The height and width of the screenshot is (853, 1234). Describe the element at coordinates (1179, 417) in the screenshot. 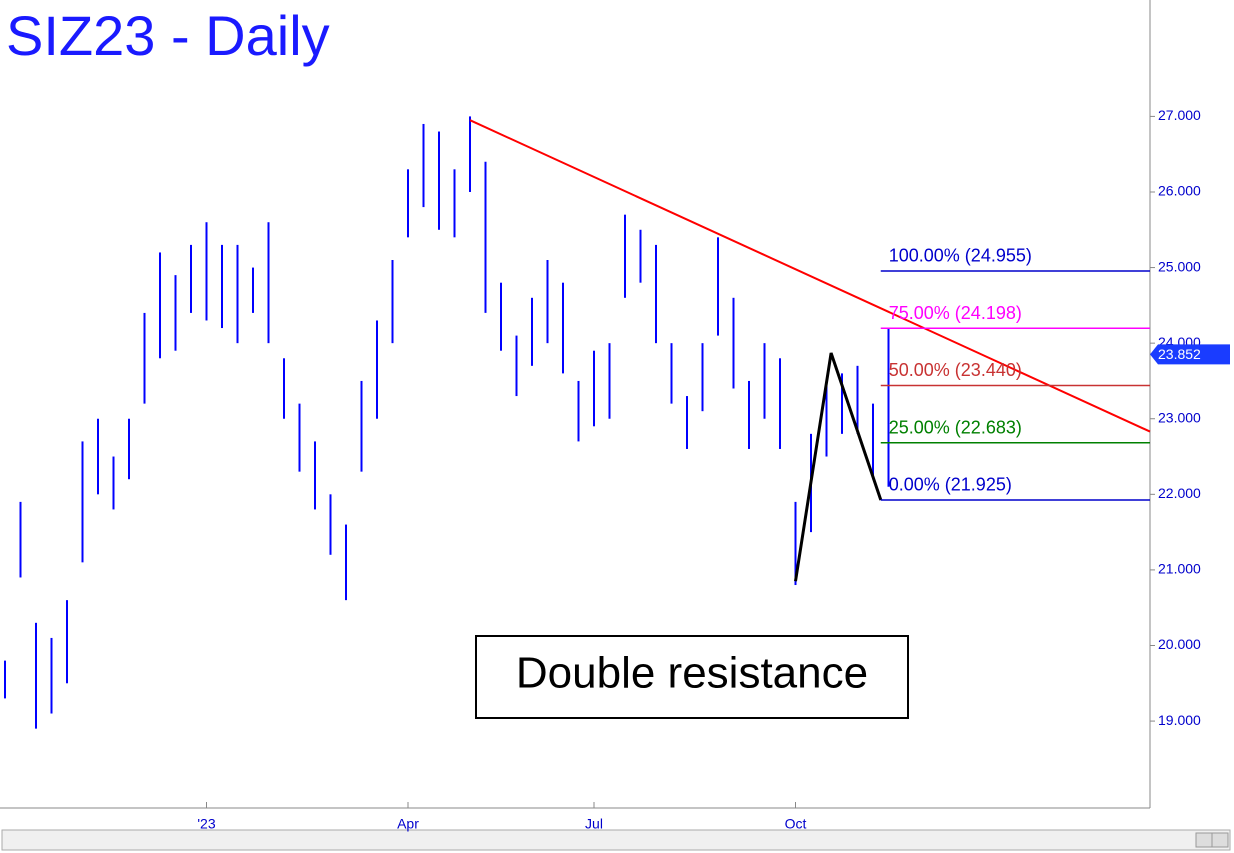

I see `y-tick-label: 23.000` at that location.